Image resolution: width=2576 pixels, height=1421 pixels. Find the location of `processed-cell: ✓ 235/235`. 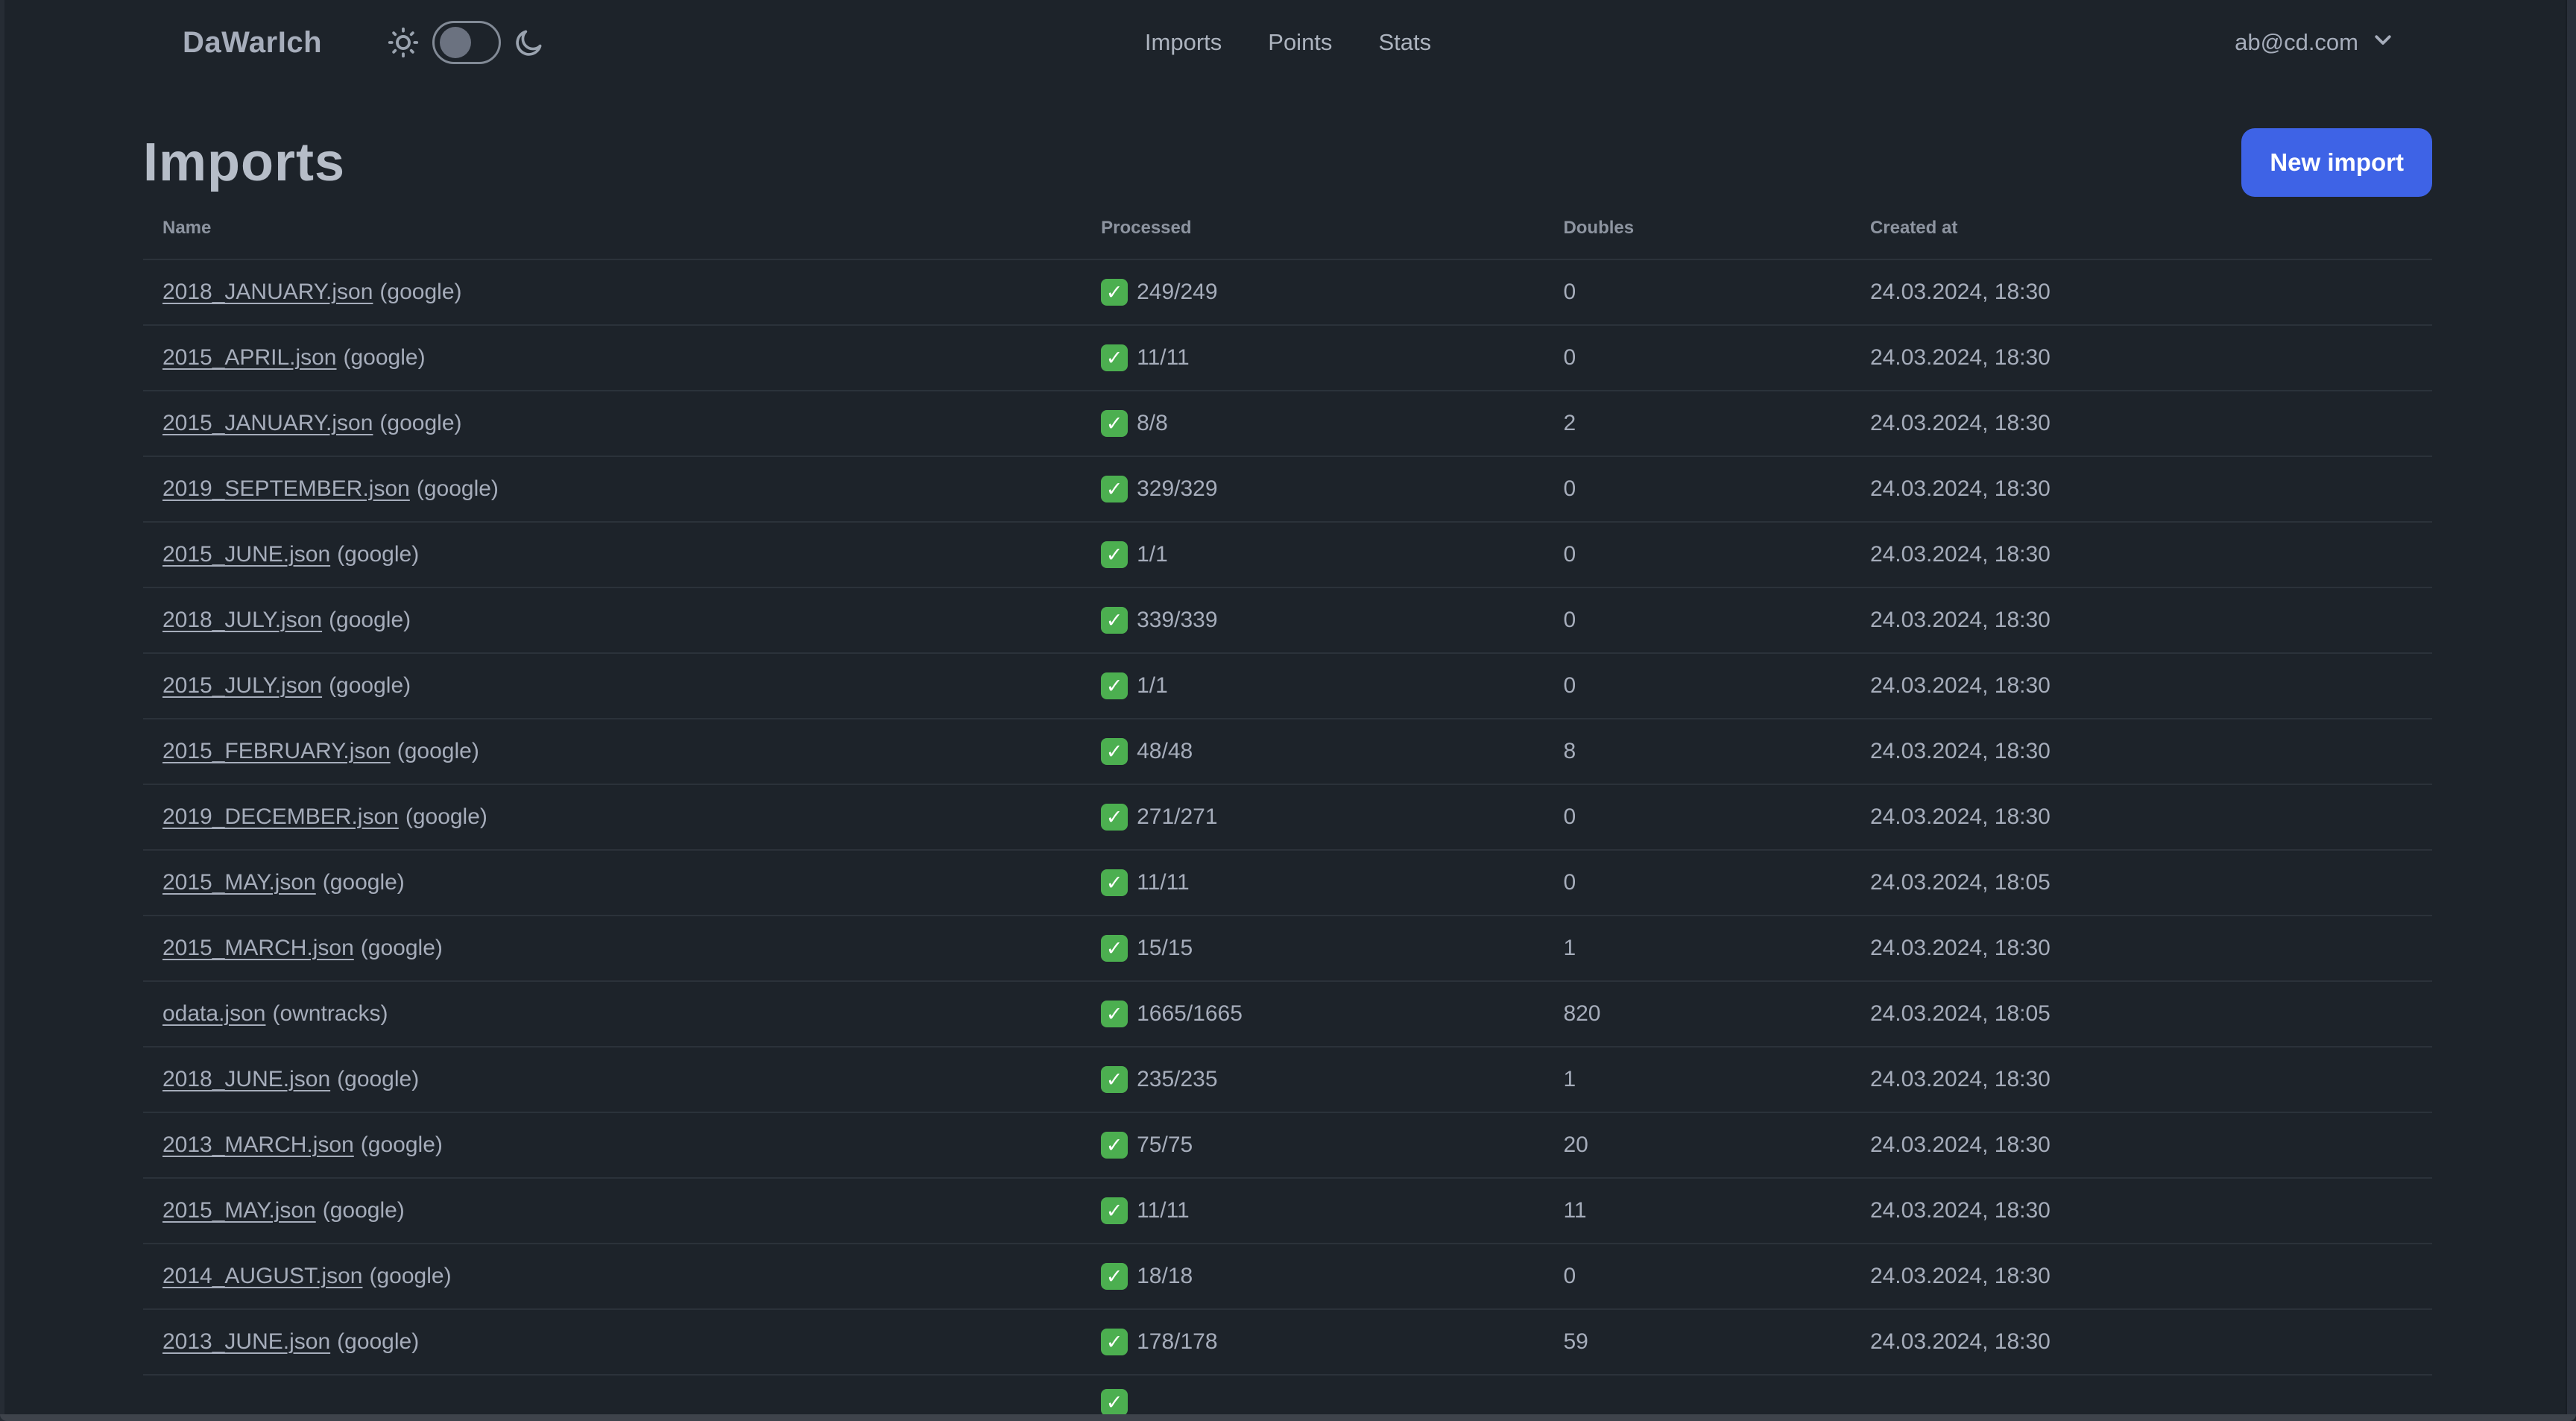

processed-cell: ✓ 235/235 is located at coordinates (1313, 1079).